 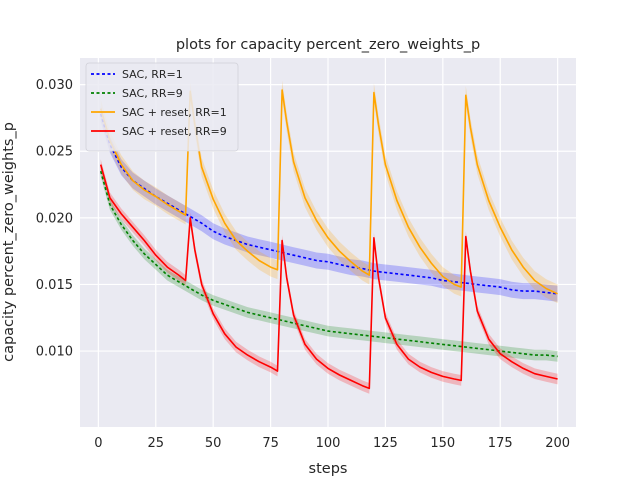 I want to click on x-tick-label: 200, so click(x=557, y=443).